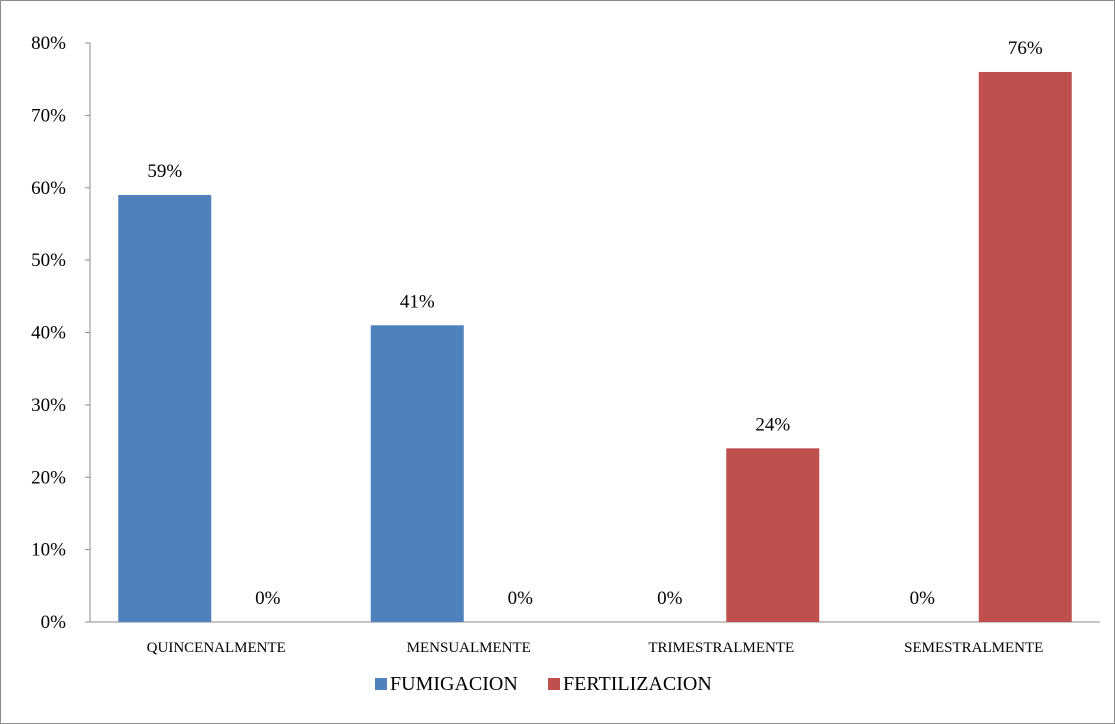 The image size is (1115, 724). Describe the element at coordinates (48, 188) in the screenshot. I see `y-tick-label: 60%` at that location.